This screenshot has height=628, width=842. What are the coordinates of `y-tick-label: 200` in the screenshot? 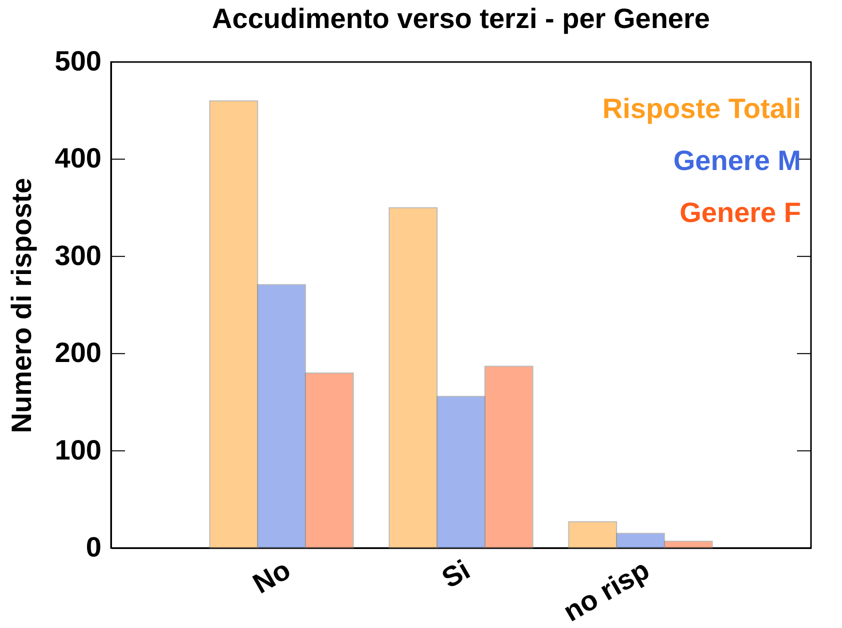 It's located at (78, 352).